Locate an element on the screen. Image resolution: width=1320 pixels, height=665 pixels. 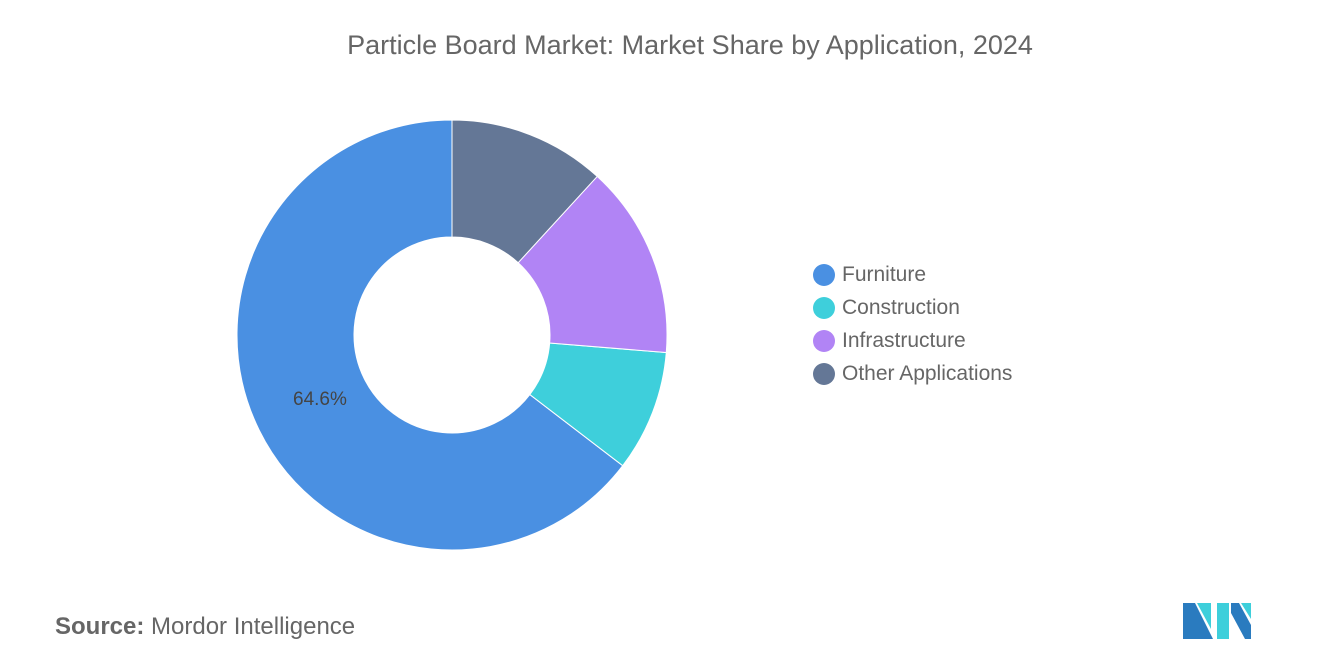
legend-label: Infrastructure is located at coordinates (904, 340).